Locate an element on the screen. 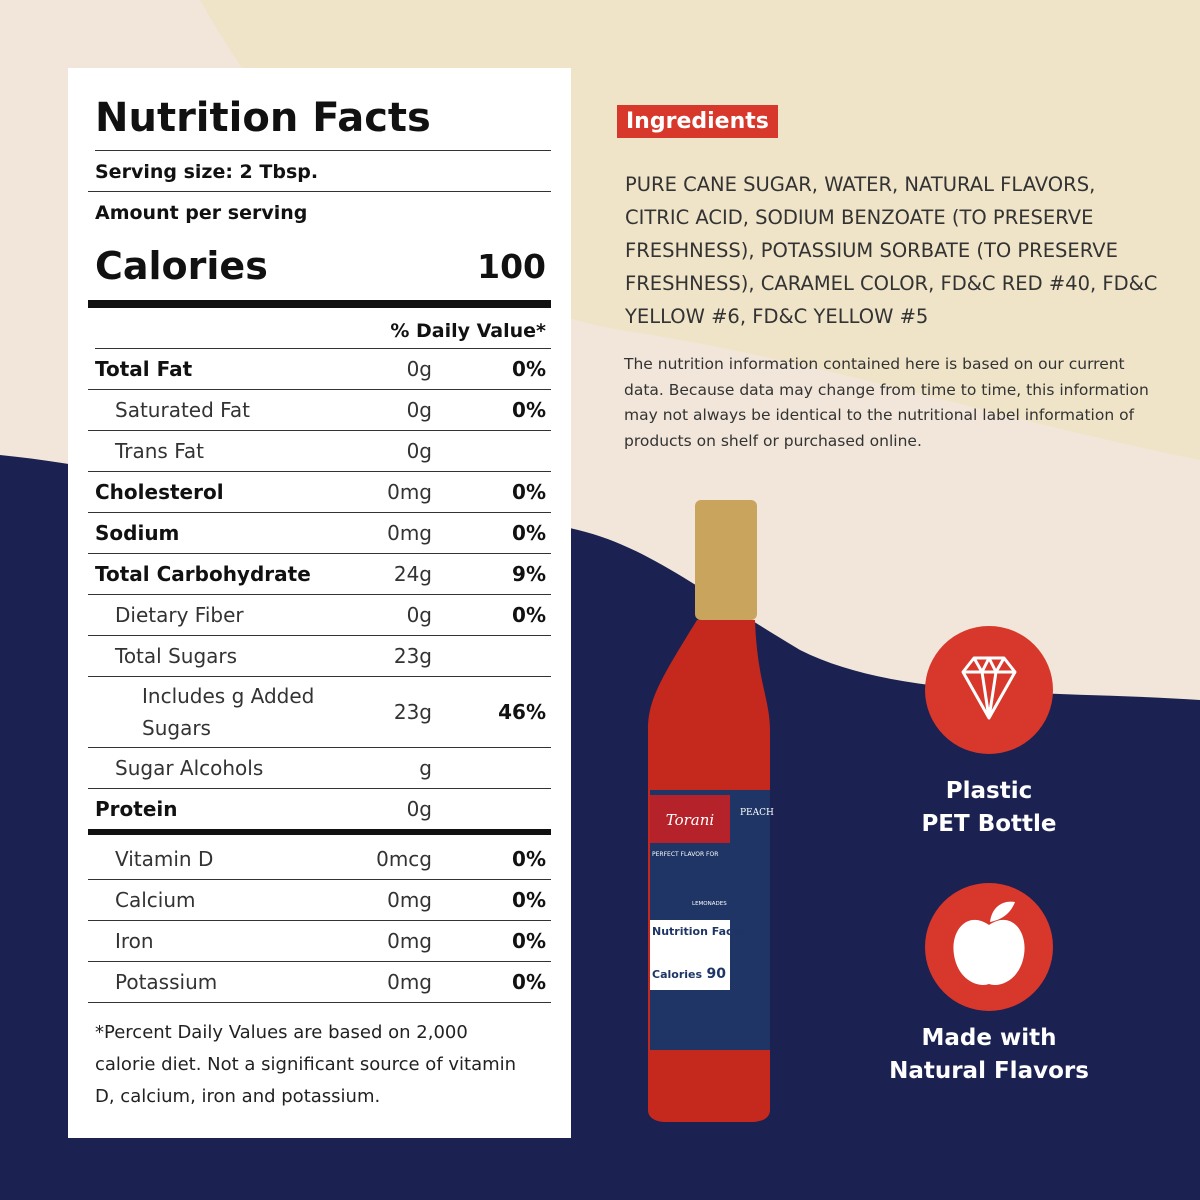 This screenshot has width=1200, height=1200. bottle-cap is located at coordinates (726, 560).